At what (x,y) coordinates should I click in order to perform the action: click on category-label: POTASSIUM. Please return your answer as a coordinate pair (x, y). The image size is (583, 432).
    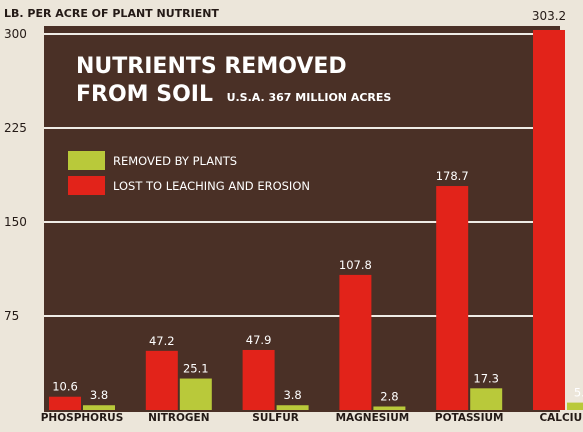
    Looking at the image, I should click on (469, 418).